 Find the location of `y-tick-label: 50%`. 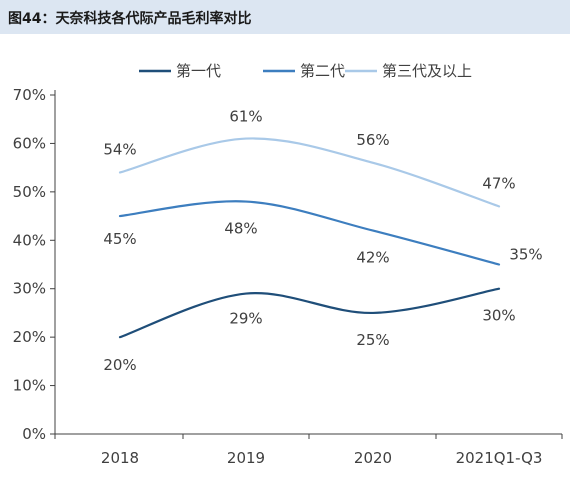

y-tick-label: 50% is located at coordinates (29, 192).